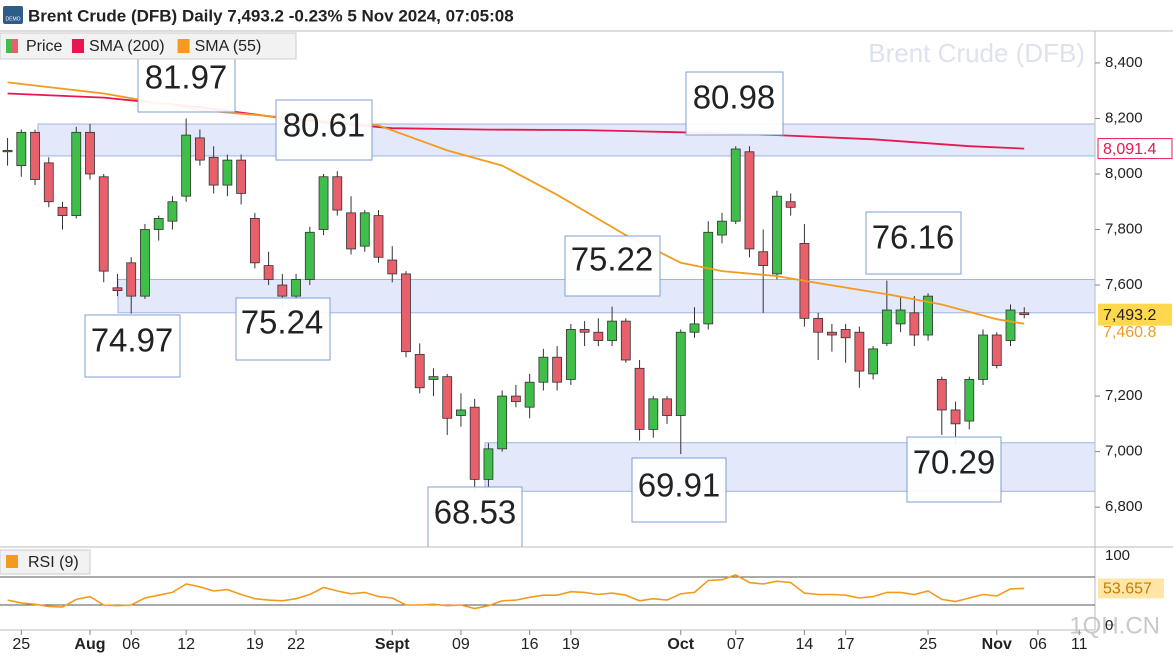 This screenshot has height=660, width=1173. Describe the element at coordinates (132, 340) in the screenshot. I see `annotation: 74.97` at that location.